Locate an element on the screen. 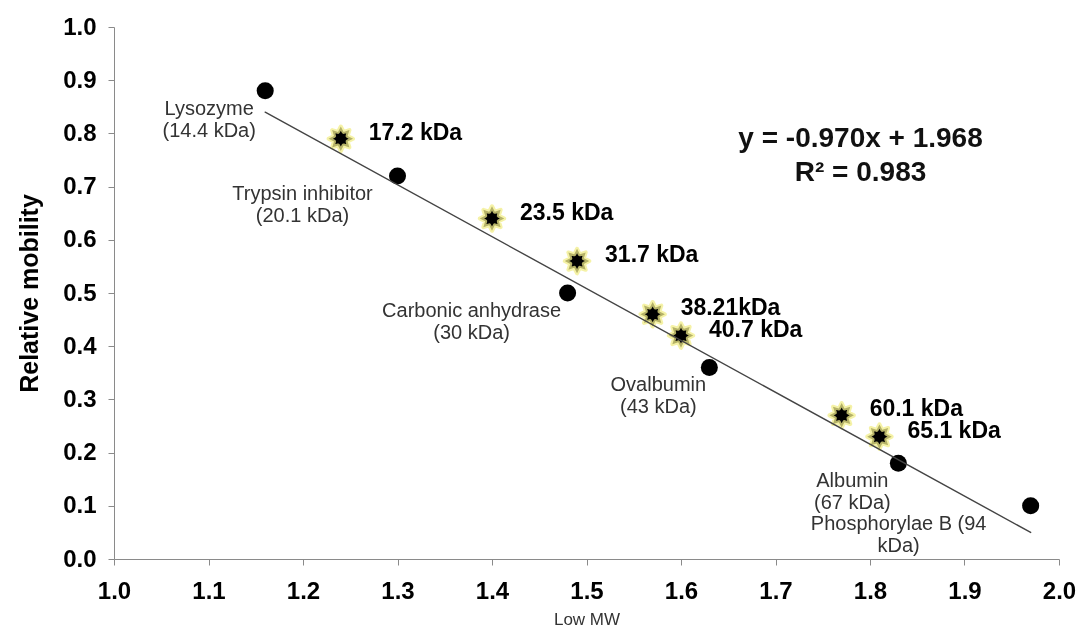 This screenshot has width=1077, height=634. x-tick-label: 1.3 is located at coordinates (398, 590).